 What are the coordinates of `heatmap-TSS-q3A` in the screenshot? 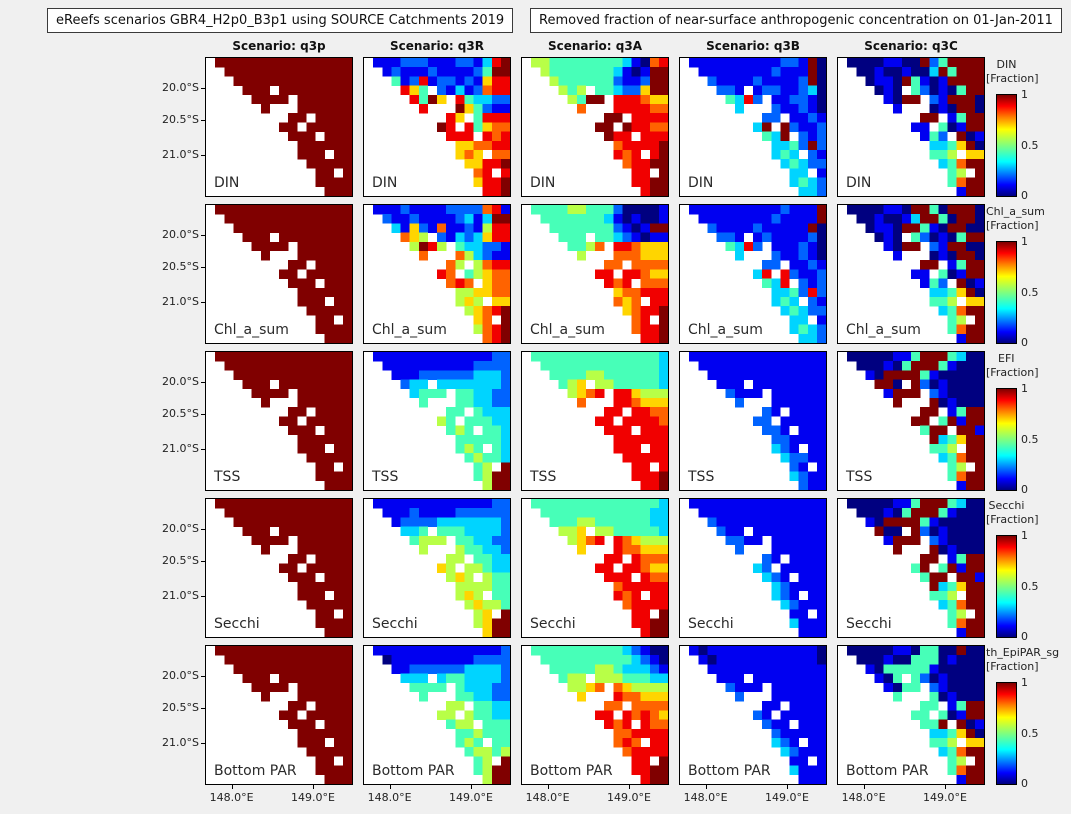 It's located at (599, 421).